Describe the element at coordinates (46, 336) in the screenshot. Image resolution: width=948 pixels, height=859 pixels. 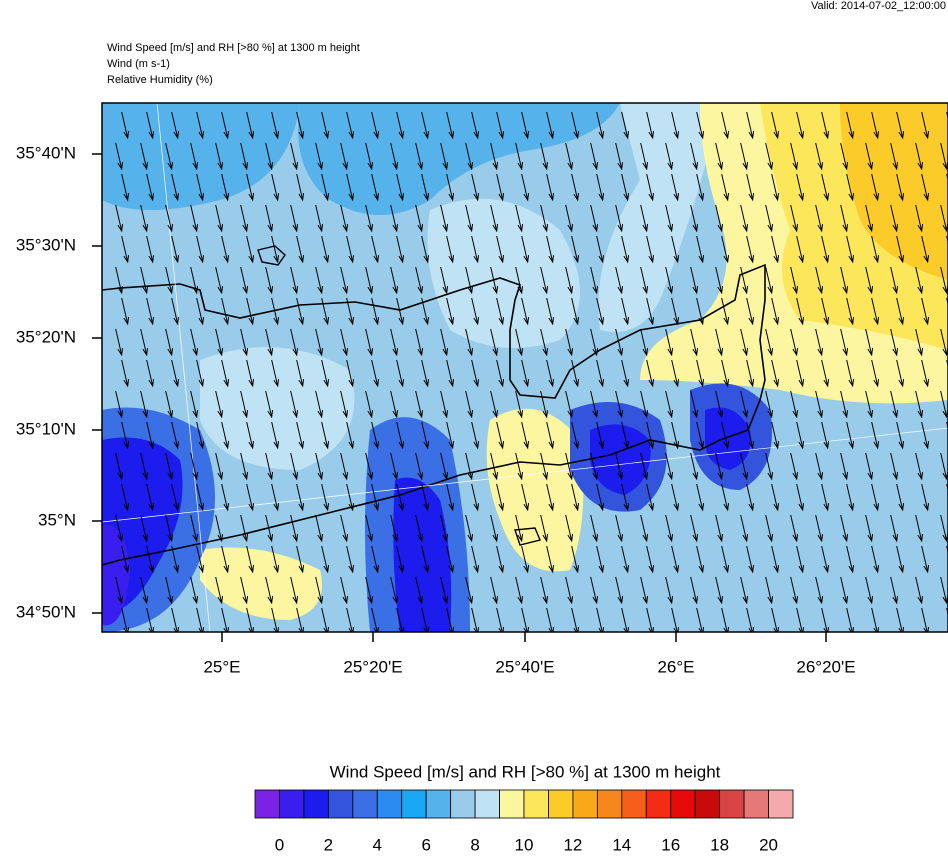
I see `y-tick-label: 35°20'N` at that location.